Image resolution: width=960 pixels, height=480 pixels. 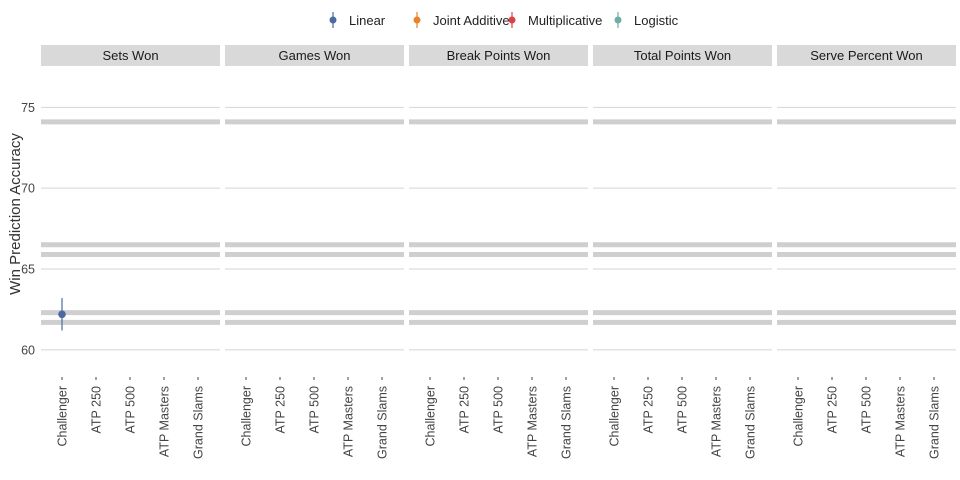 I want to click on legend-item-joint-additive: Joint Additive, so click(x=461, y=20).